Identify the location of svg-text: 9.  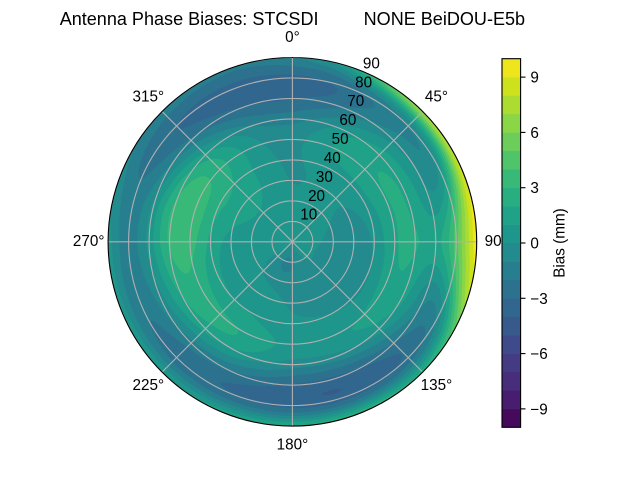
(534, 78).